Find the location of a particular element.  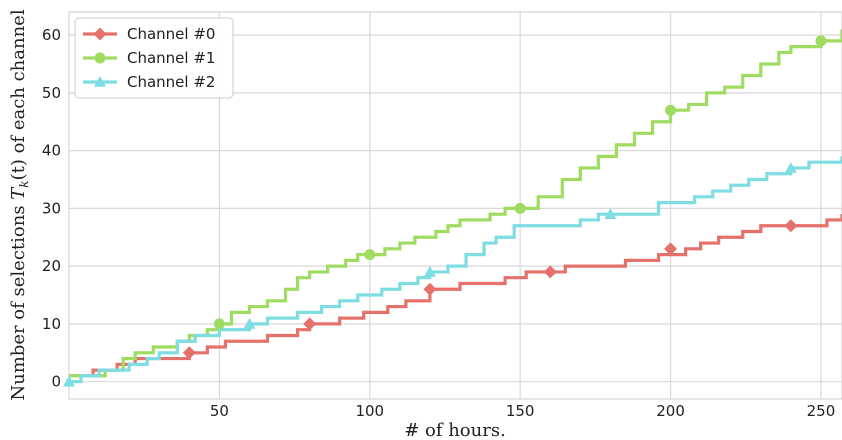

legend-box is located at coordinates (154, 58).